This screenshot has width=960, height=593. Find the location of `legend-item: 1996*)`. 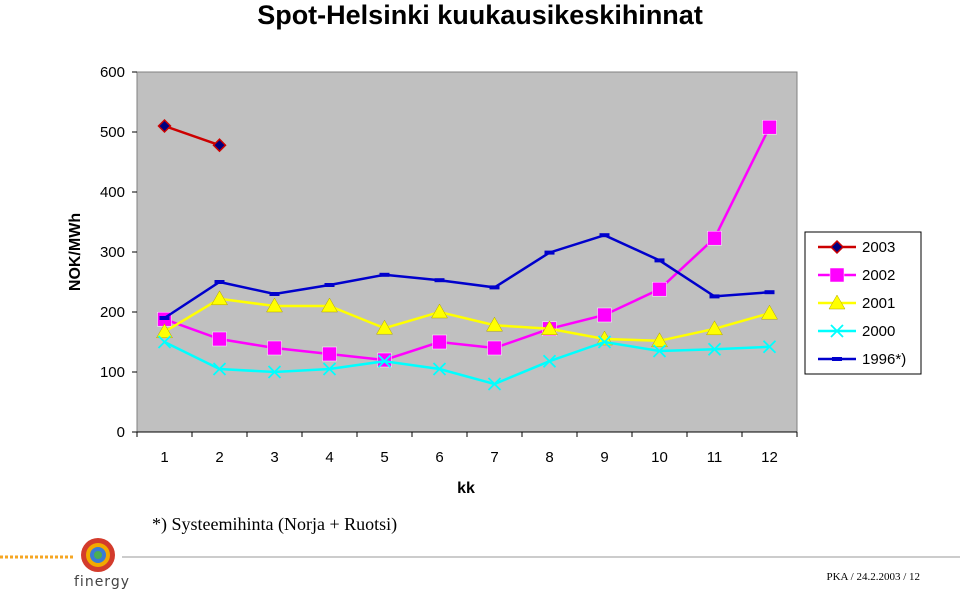

legend-item: 1996*) is located at coordinates (862, 359).